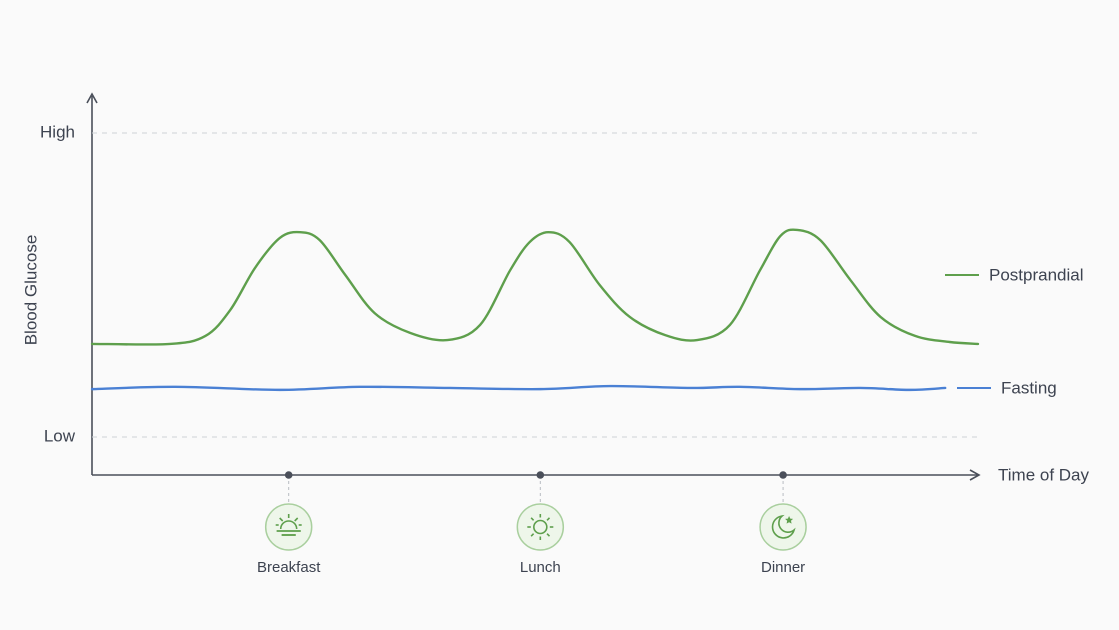 This screenshot has height=630, width=1119. What do you see at coordinates (783, 567) in the screenshot?
I see `annotation-label: Dinner` at bounding box center [783, 567].